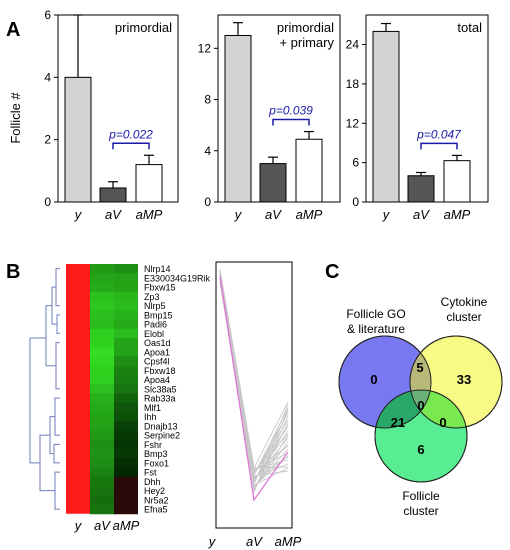 The height and width of the screenshot is (550, 510). What do you see at coordinates (376, 329) in the screenshot?
I see `venn-set-label-go-2: & literature` at bounding box center [376, 329].